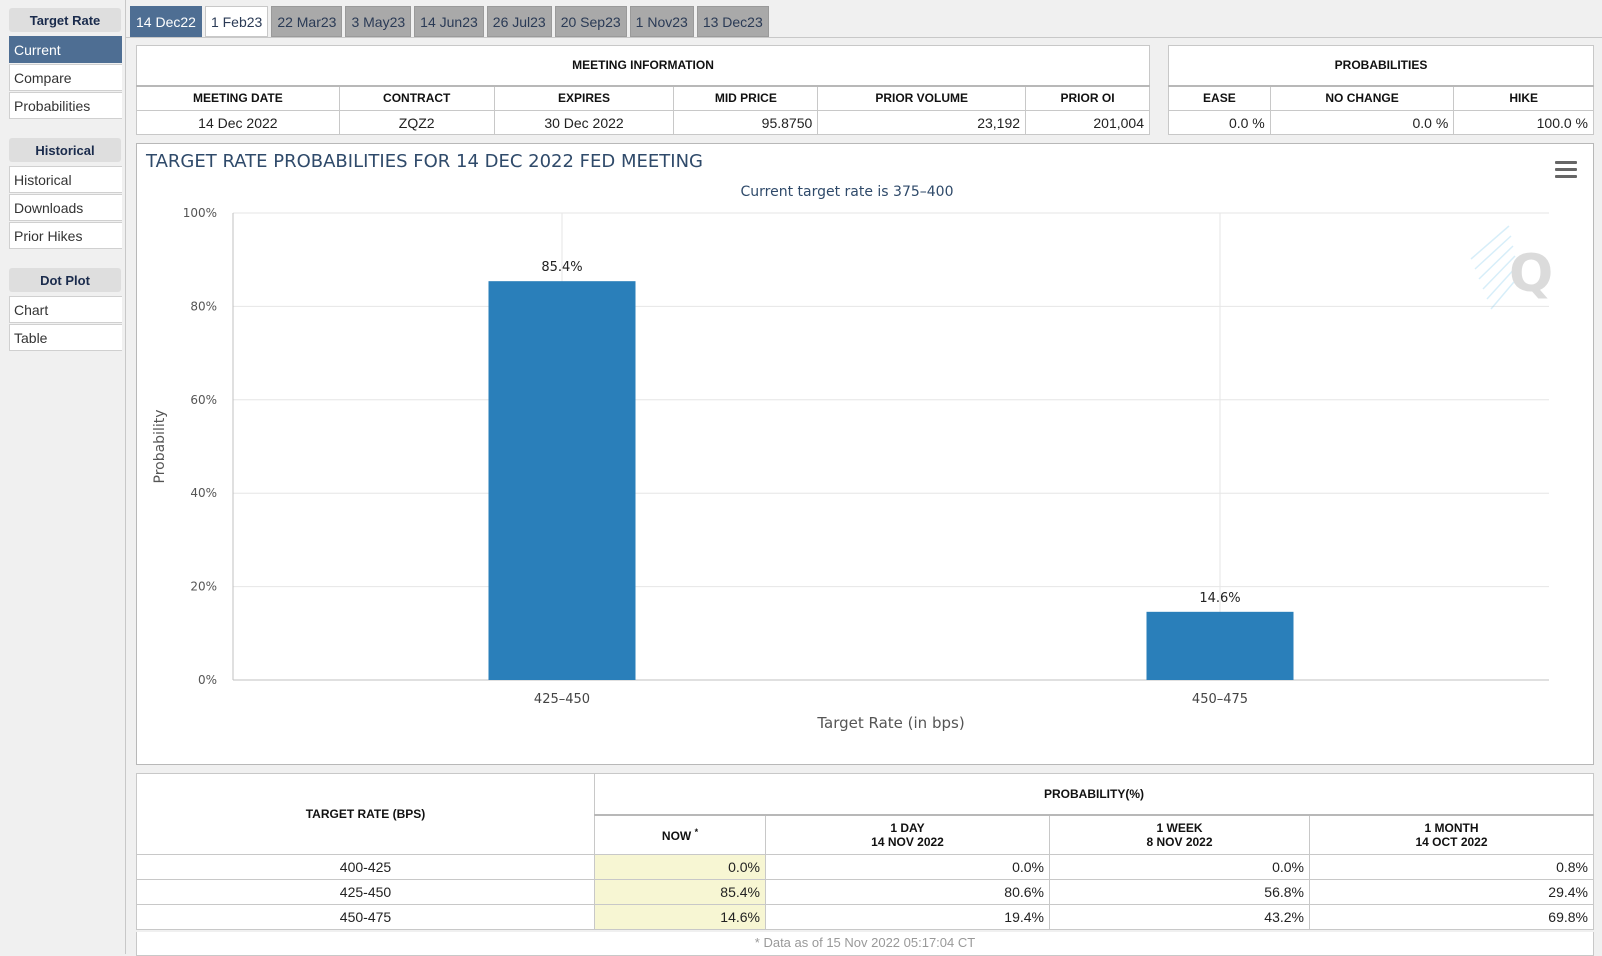 Image resolution: width=1602 pixels, height=956 pixels. What do you see at coordinates (203, 587) in the screenshot?
I see `y-tick-label: 20%` at bounding box center [203, 587].